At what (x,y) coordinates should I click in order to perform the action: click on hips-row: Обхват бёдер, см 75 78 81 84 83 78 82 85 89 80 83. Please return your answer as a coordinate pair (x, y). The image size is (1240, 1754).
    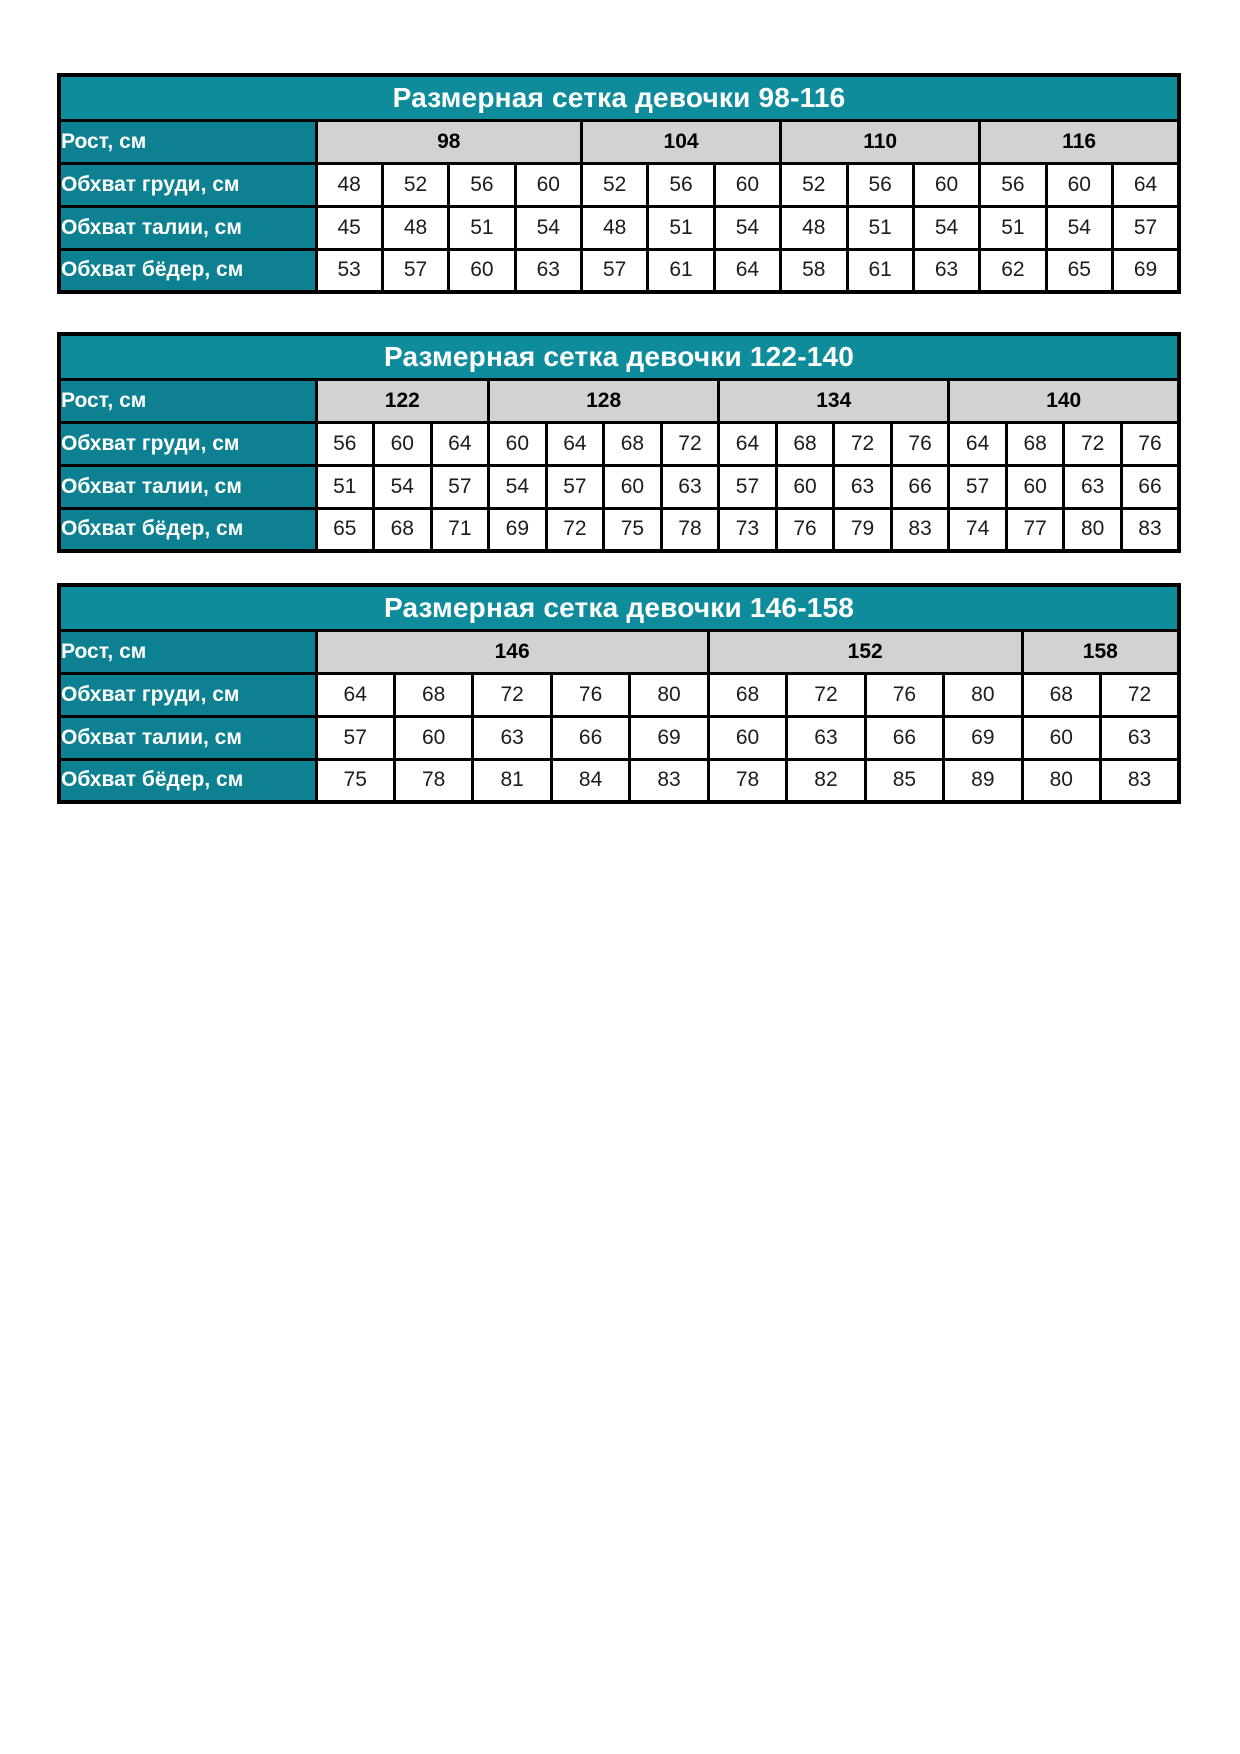
    Looking at the image, I should click on (619, 780).